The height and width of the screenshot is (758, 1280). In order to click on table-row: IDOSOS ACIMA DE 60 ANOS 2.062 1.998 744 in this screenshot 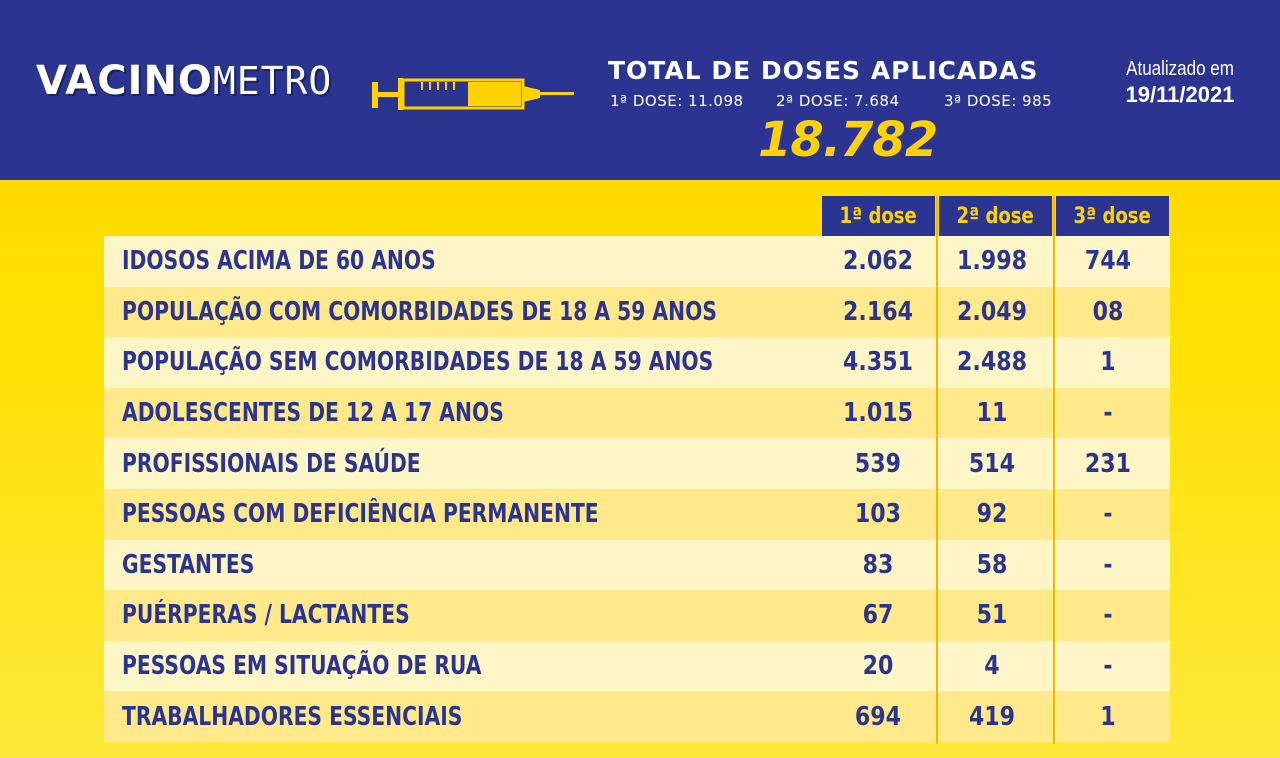, I will do `click(637, 261)`.